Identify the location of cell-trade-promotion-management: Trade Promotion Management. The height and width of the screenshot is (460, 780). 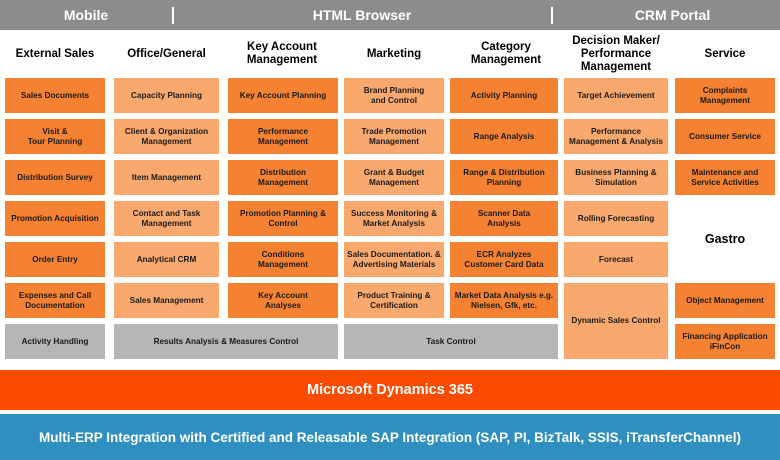
(394, 136).